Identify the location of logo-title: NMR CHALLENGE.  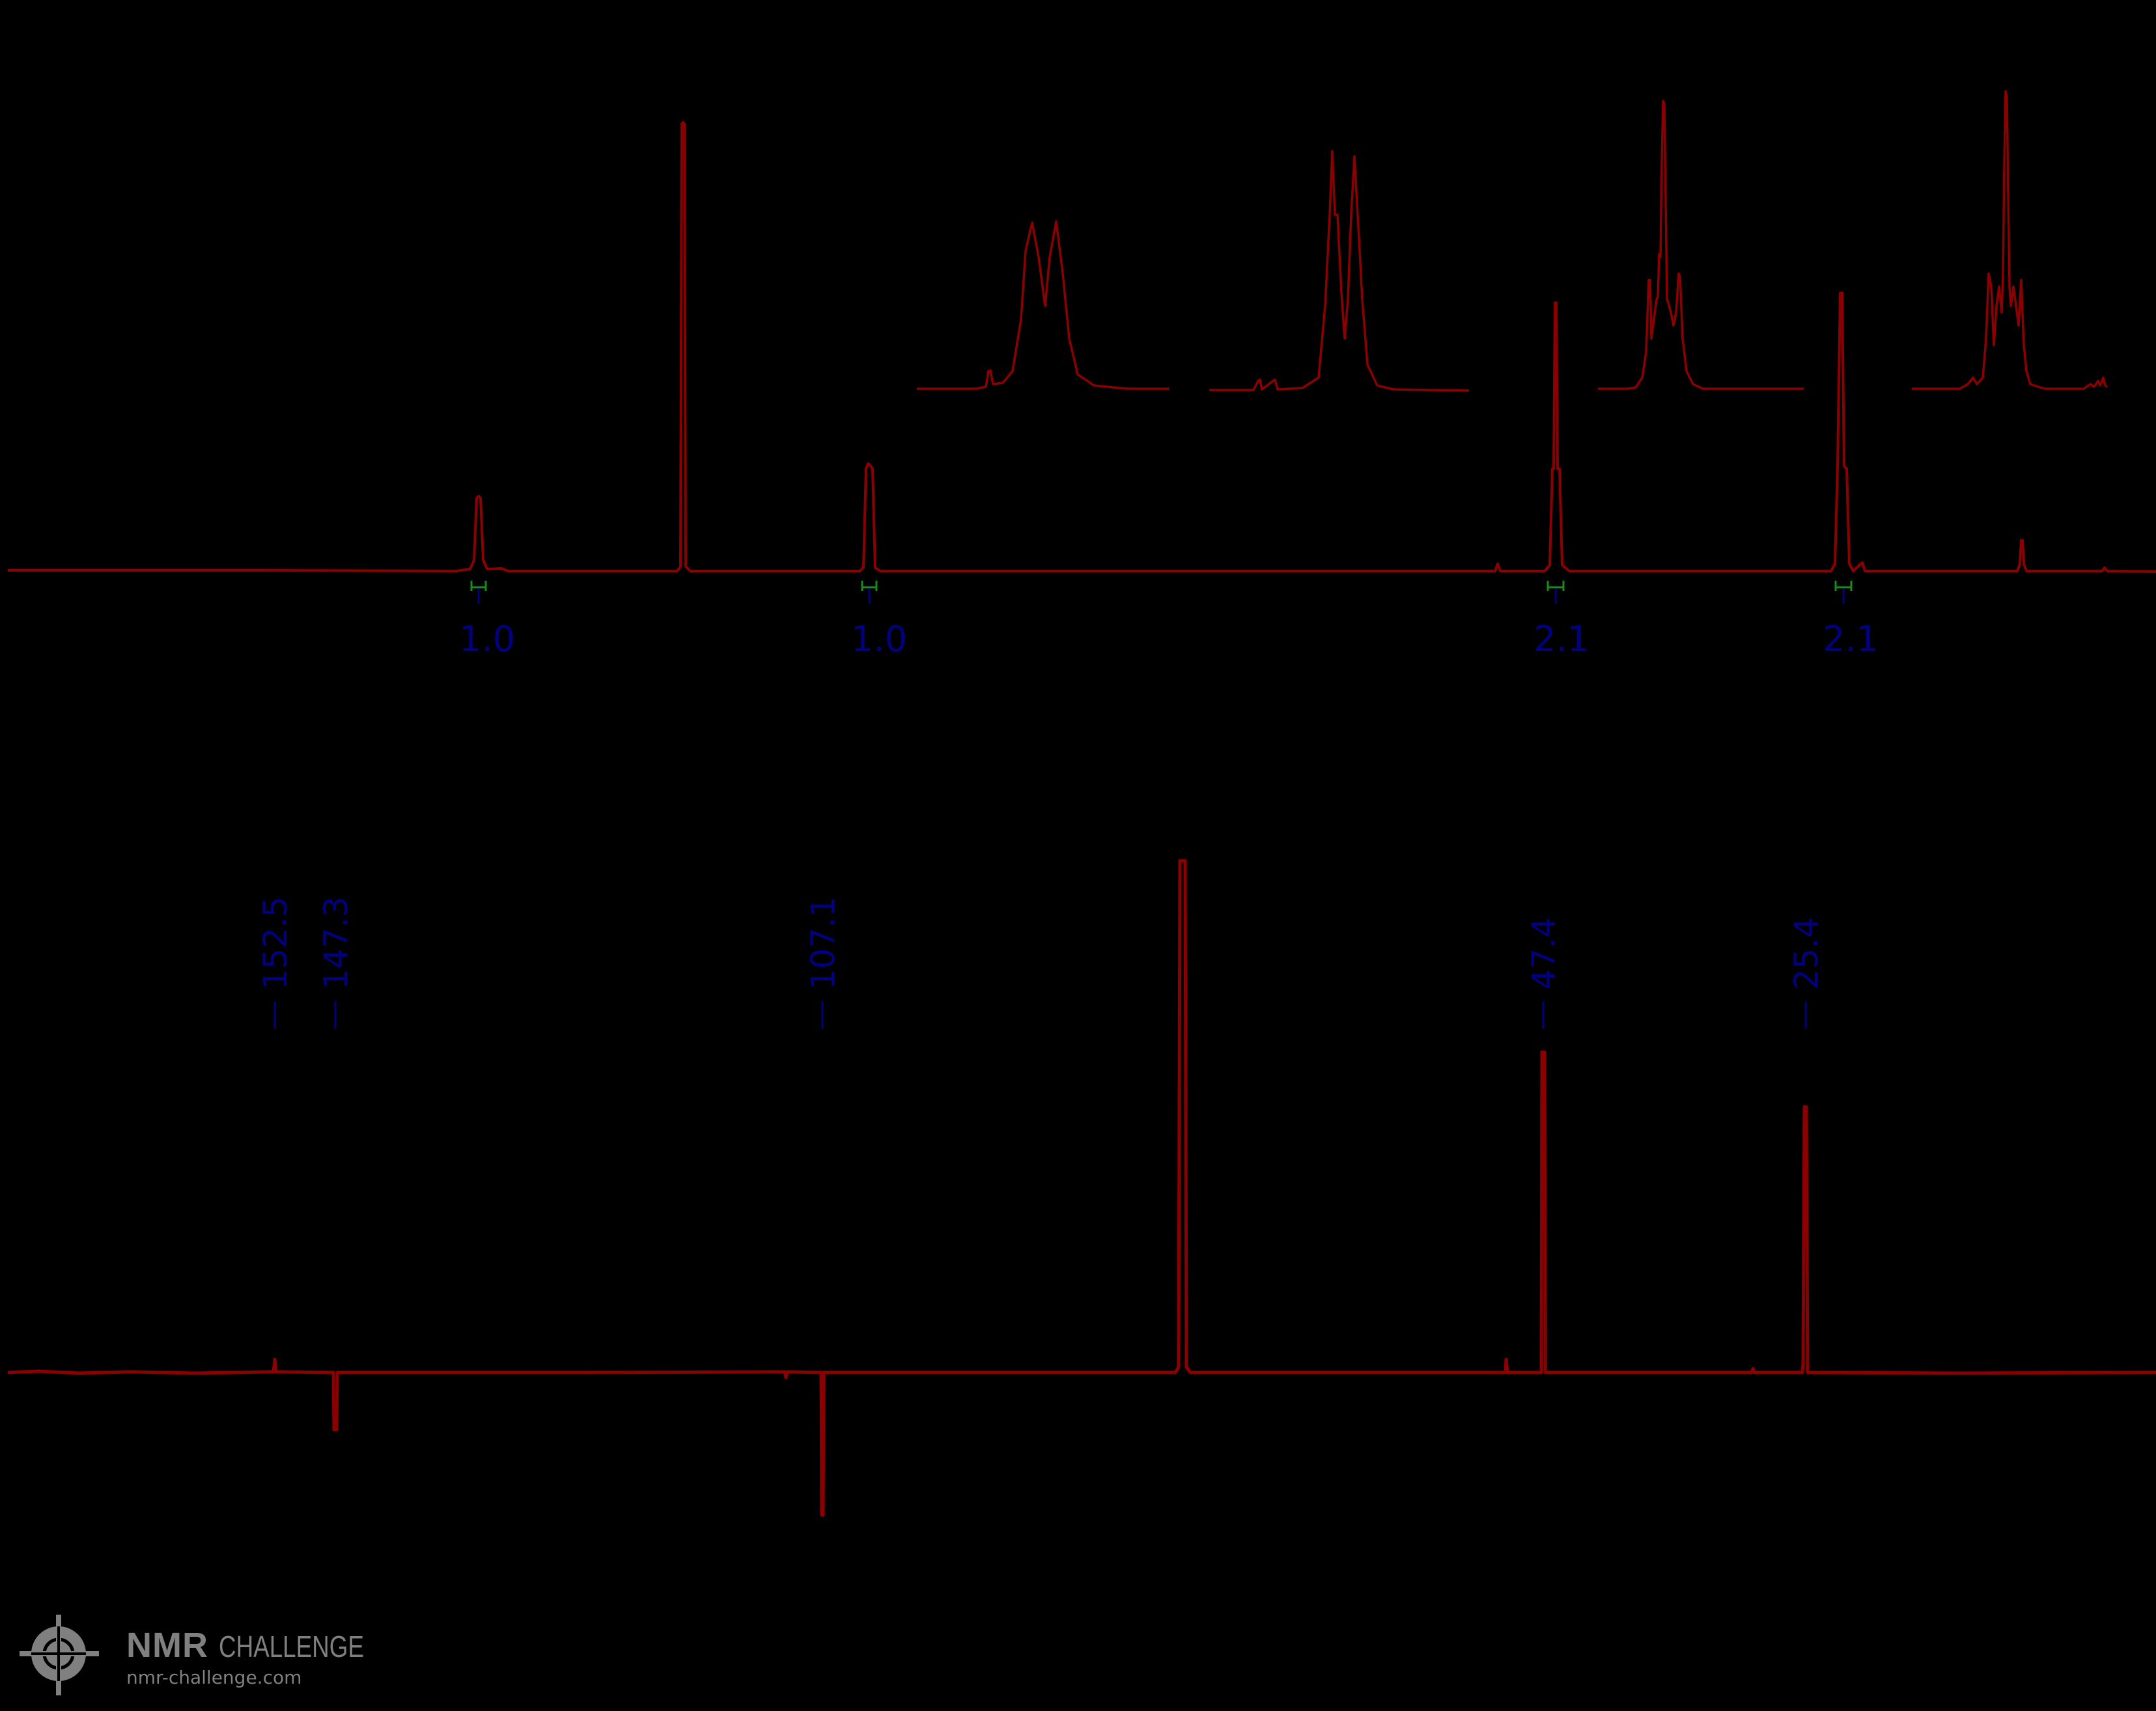
(263, 1645).